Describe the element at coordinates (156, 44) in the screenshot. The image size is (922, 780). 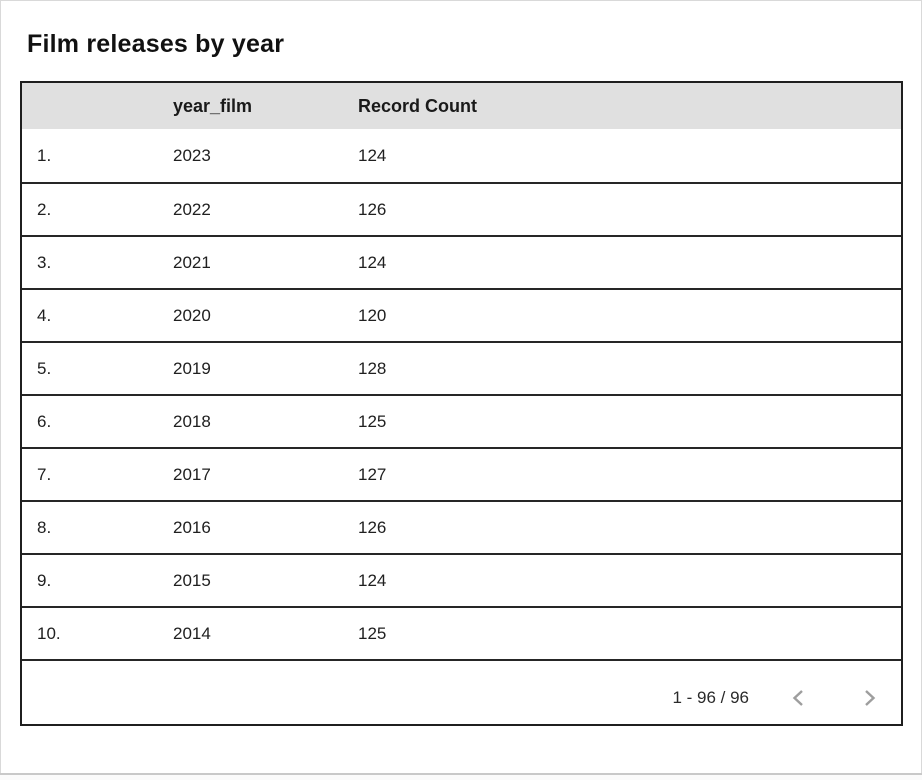
I see `page-title: Film releases by year` at that location.